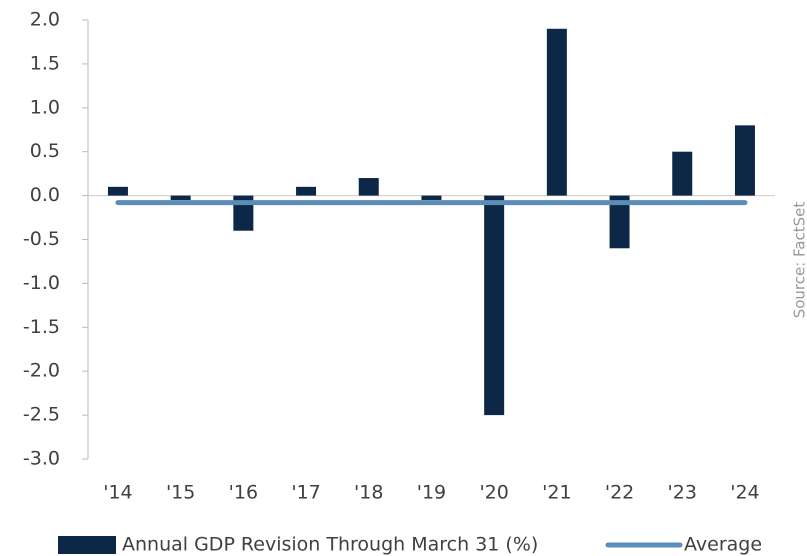  I want to click on x-tick-label: '18, so click(368, 493).